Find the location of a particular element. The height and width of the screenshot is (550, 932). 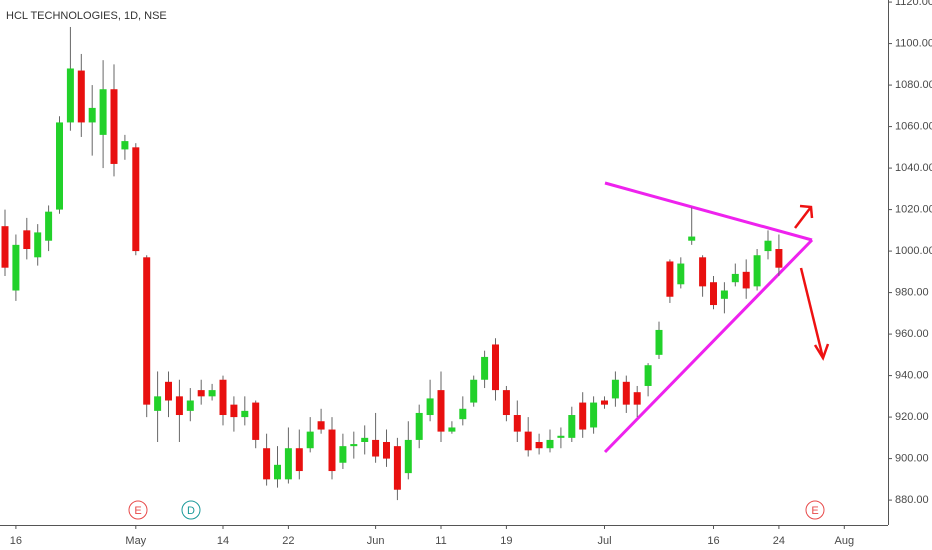

y-tick-label: 1120.00 is located at coordinates (913, 4).